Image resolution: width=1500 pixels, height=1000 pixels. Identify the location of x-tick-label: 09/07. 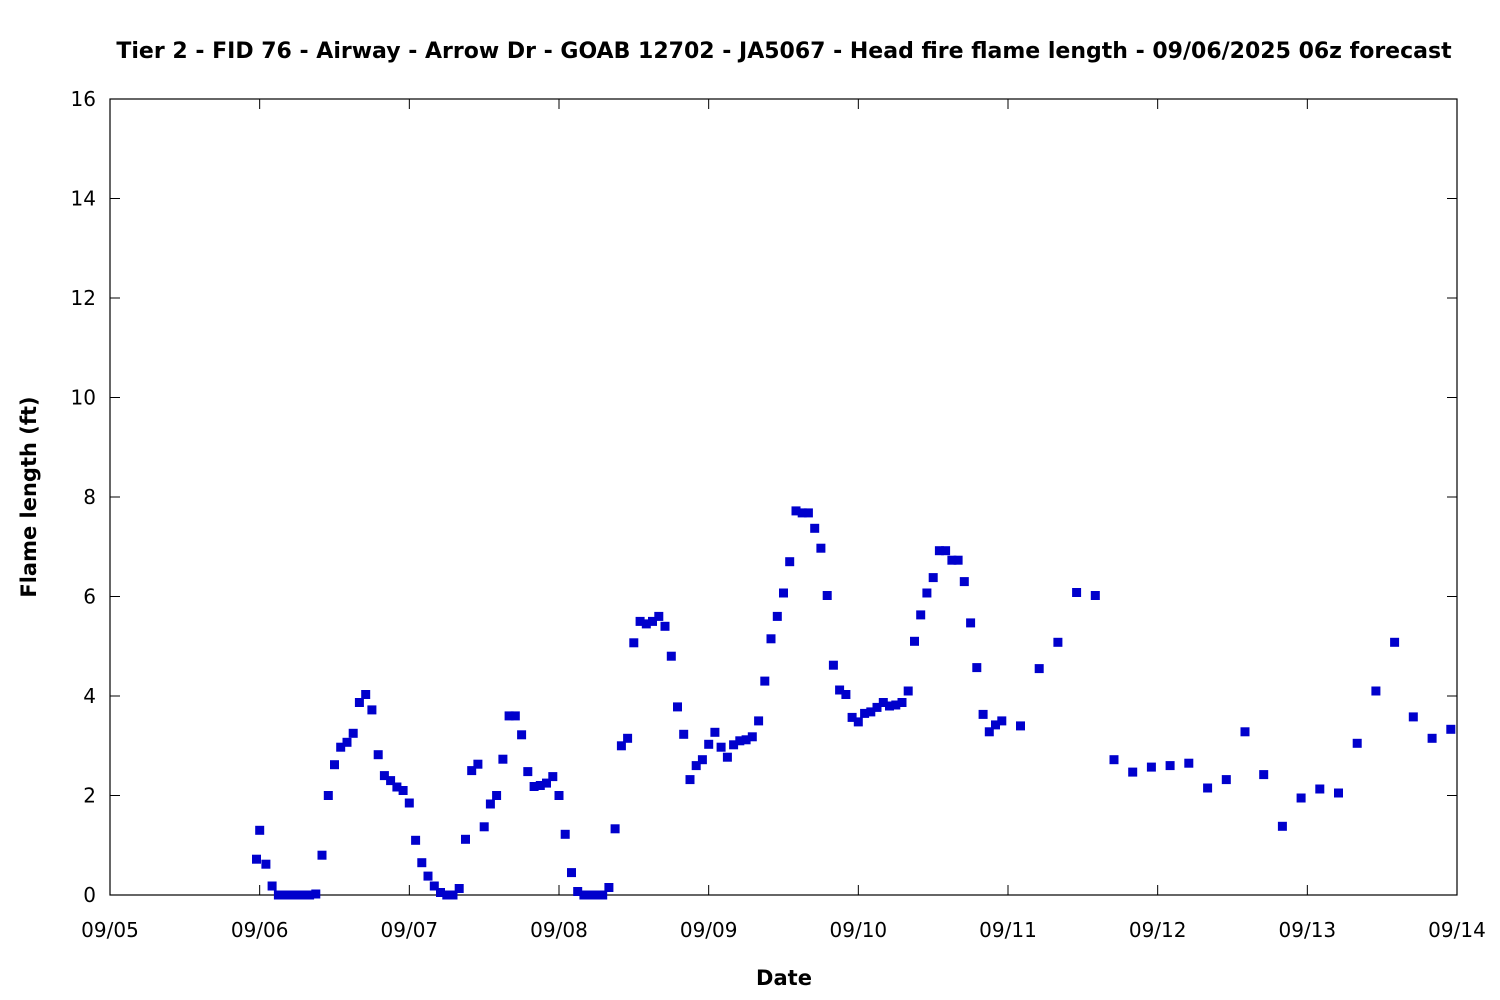
(410, 930).